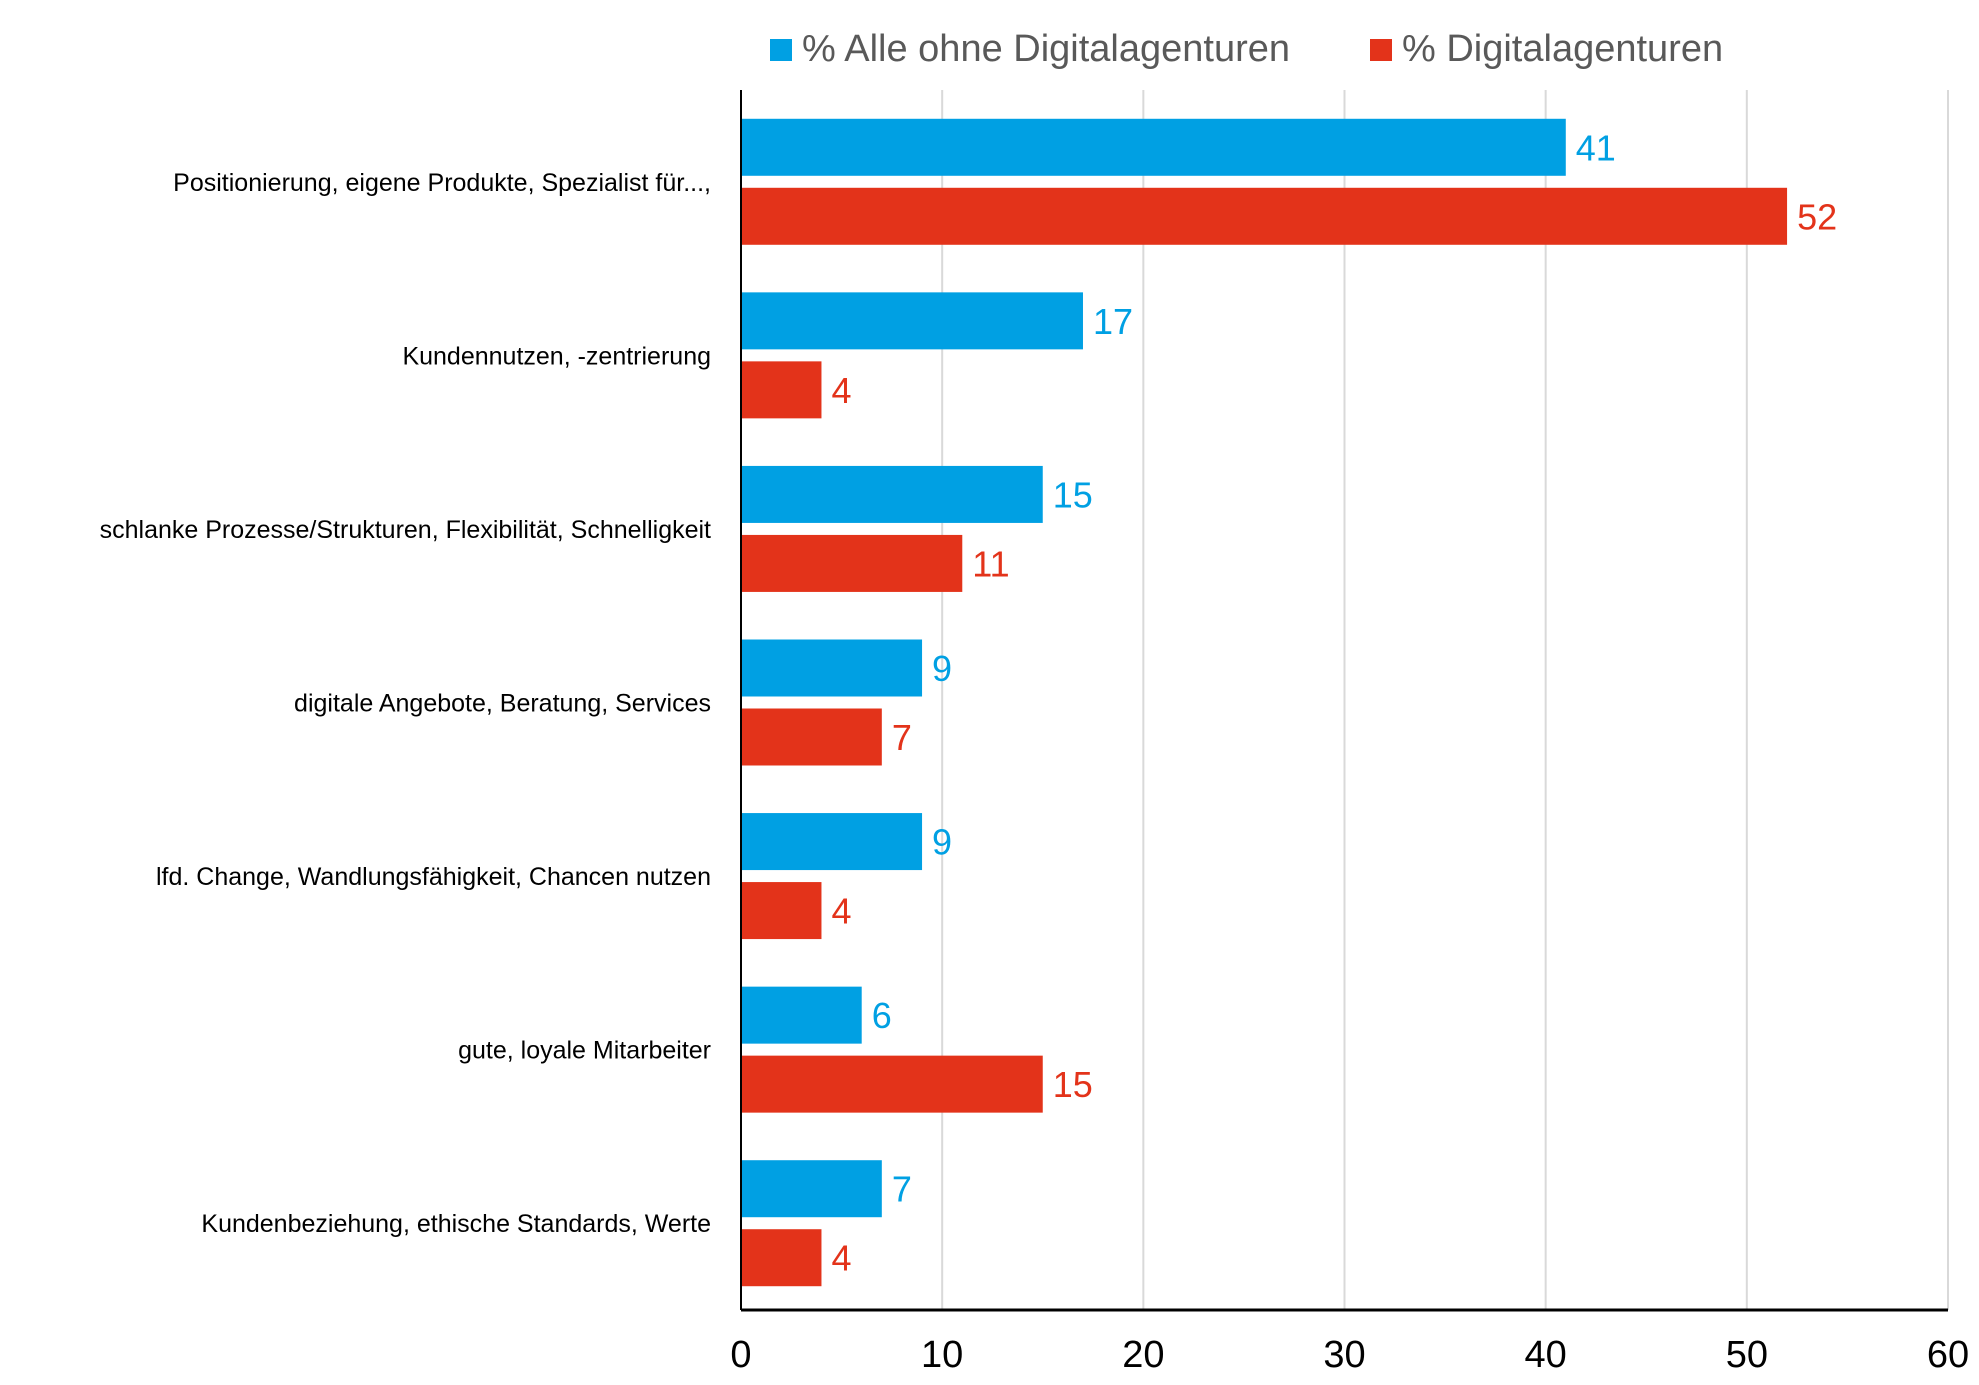  What do you see at coordinates (781, 49) in the screenshot?
I see `legend-swatch-alle` at bounding box center [781, 49].